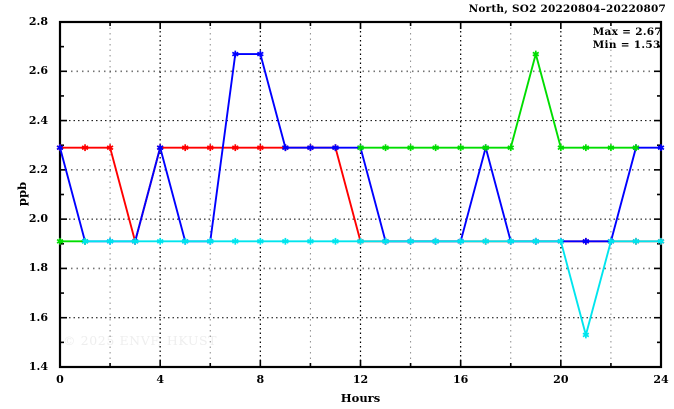  What do you see at coordinates (140, 340) in the screenshot?
I see `watermark: © 2025 ENVF, HKUST` at bounding box center [140, 340].